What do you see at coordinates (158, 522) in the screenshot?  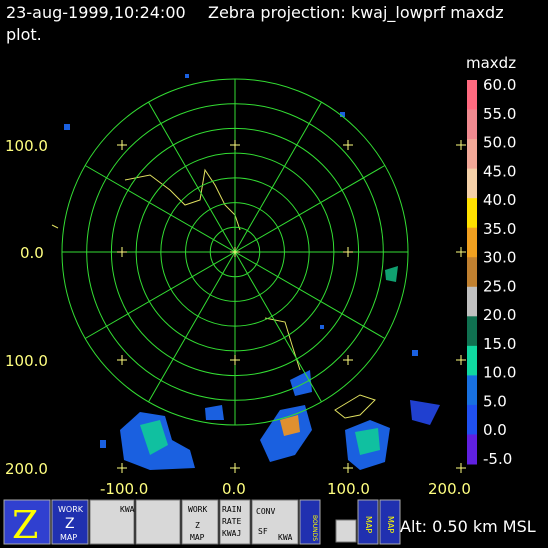 I see `radar-icon` at bounding box center [158, 522].